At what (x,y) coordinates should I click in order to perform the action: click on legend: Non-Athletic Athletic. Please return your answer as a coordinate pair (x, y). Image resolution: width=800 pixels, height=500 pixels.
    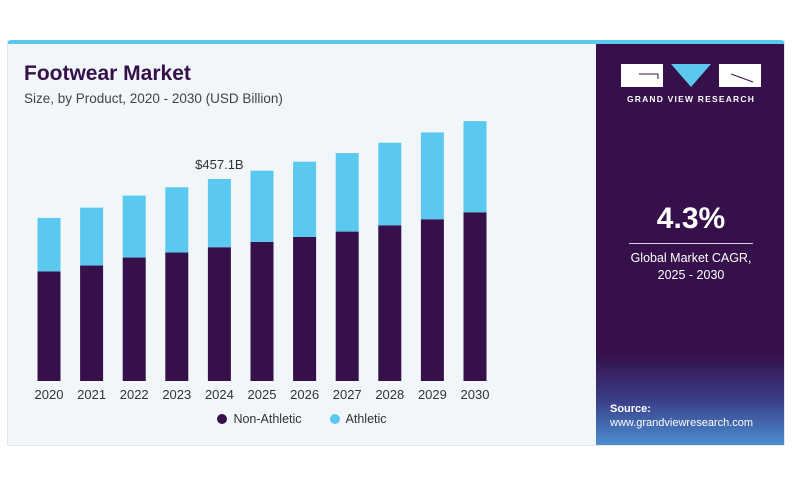
    Looking at the image, I should click on (302, 419).